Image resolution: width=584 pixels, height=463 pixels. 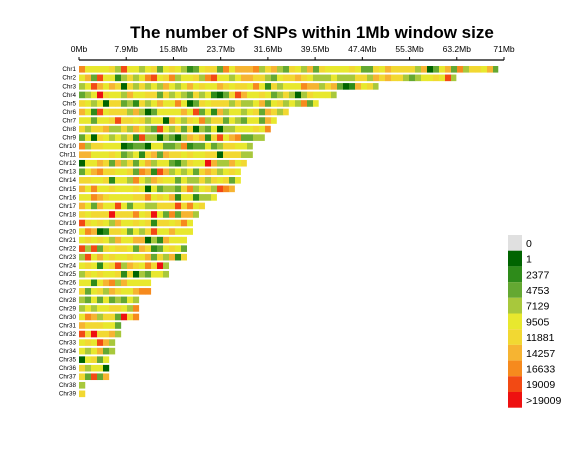 What do you see at coordinates (543, 401) in the screenshot?
I see `legend-label: >19009` at bounding box center [543, 401].